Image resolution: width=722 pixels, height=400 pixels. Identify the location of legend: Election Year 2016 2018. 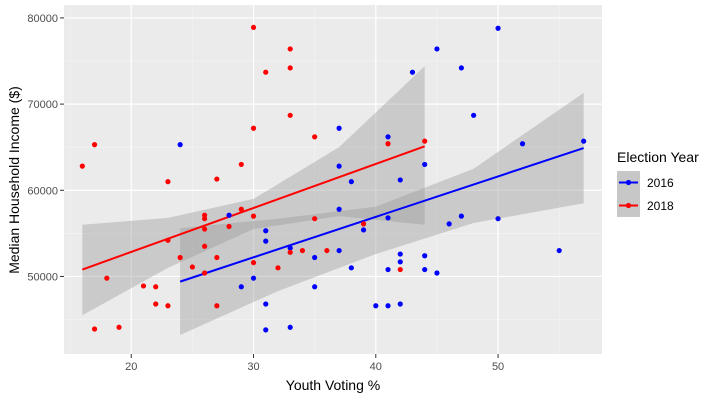
(658, 183).